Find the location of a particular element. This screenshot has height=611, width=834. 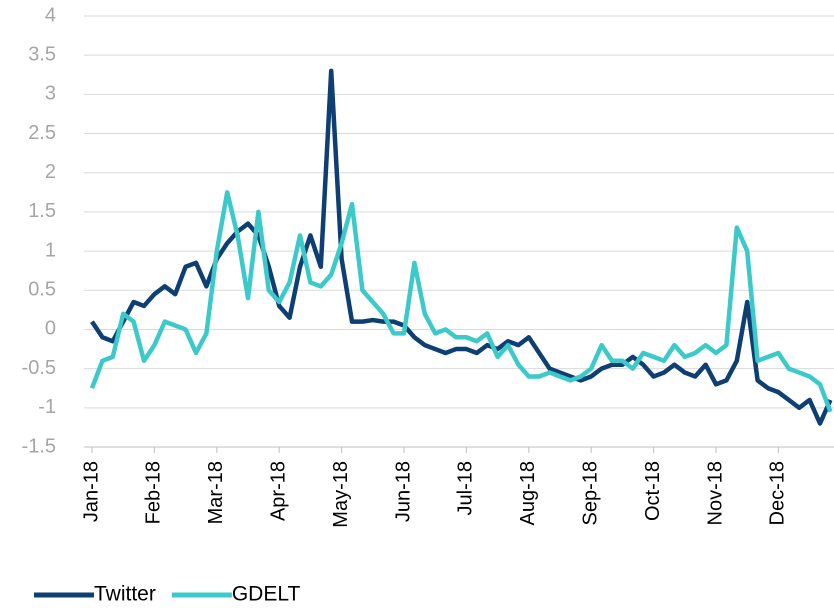

x-tick-label: May-18 is located at coordinates (341, 494).